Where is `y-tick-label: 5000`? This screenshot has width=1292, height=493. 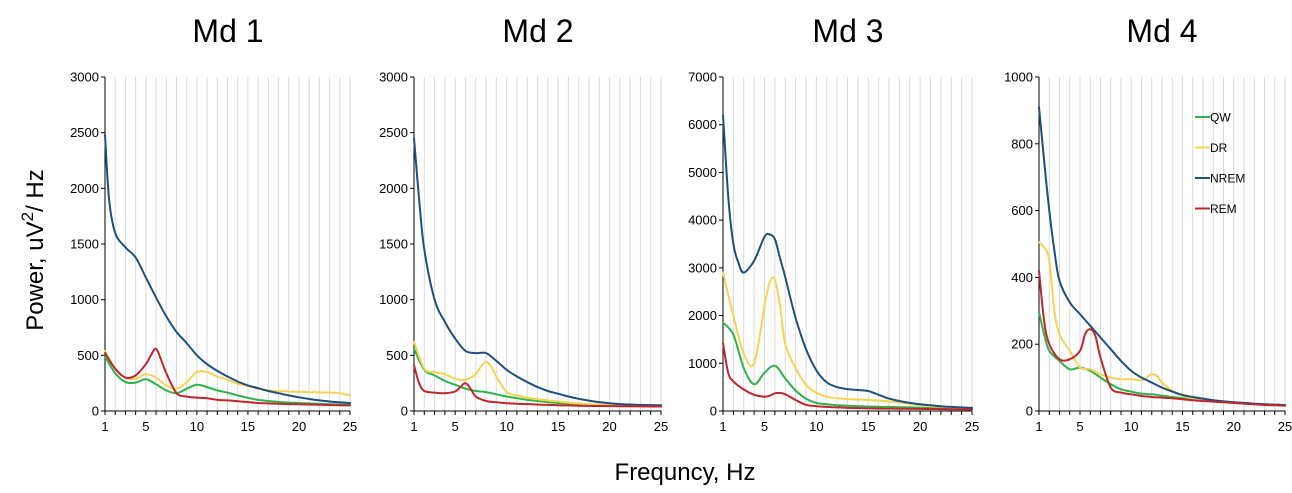 y-tick-label: 5000 is located at coordinates (702, 172).